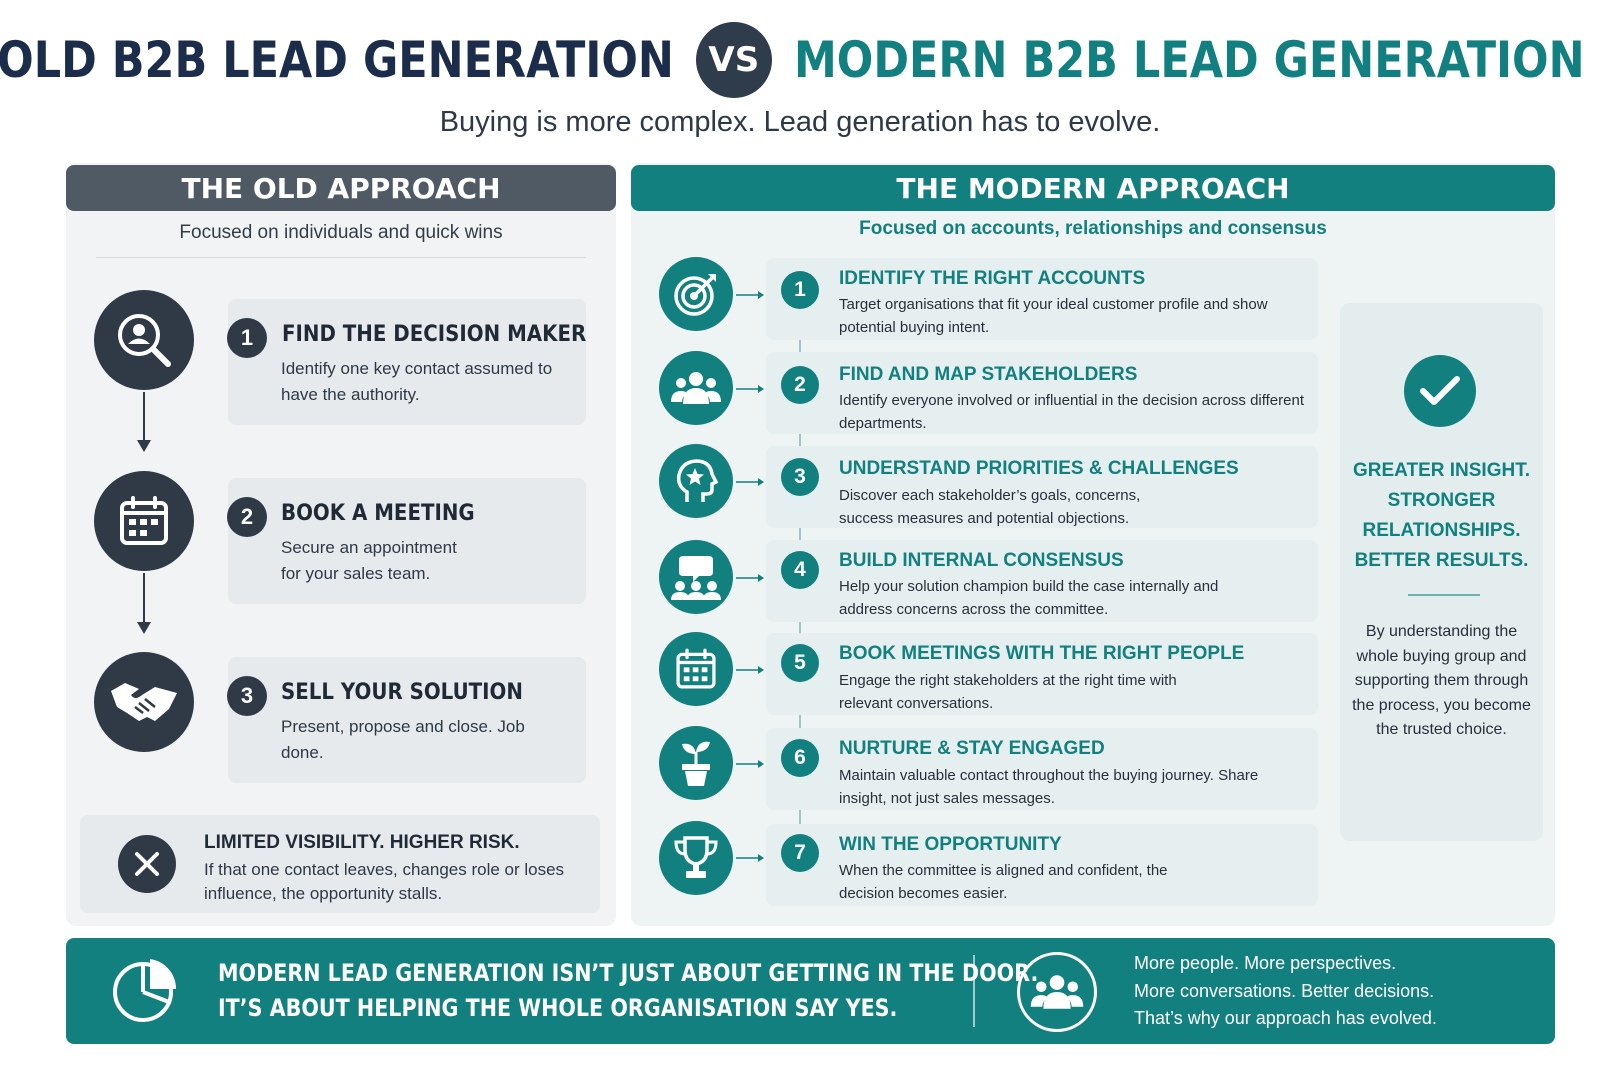  Describe the element at coordinates (1440, 391) in the screenshot. I see `check-icon` at that location.